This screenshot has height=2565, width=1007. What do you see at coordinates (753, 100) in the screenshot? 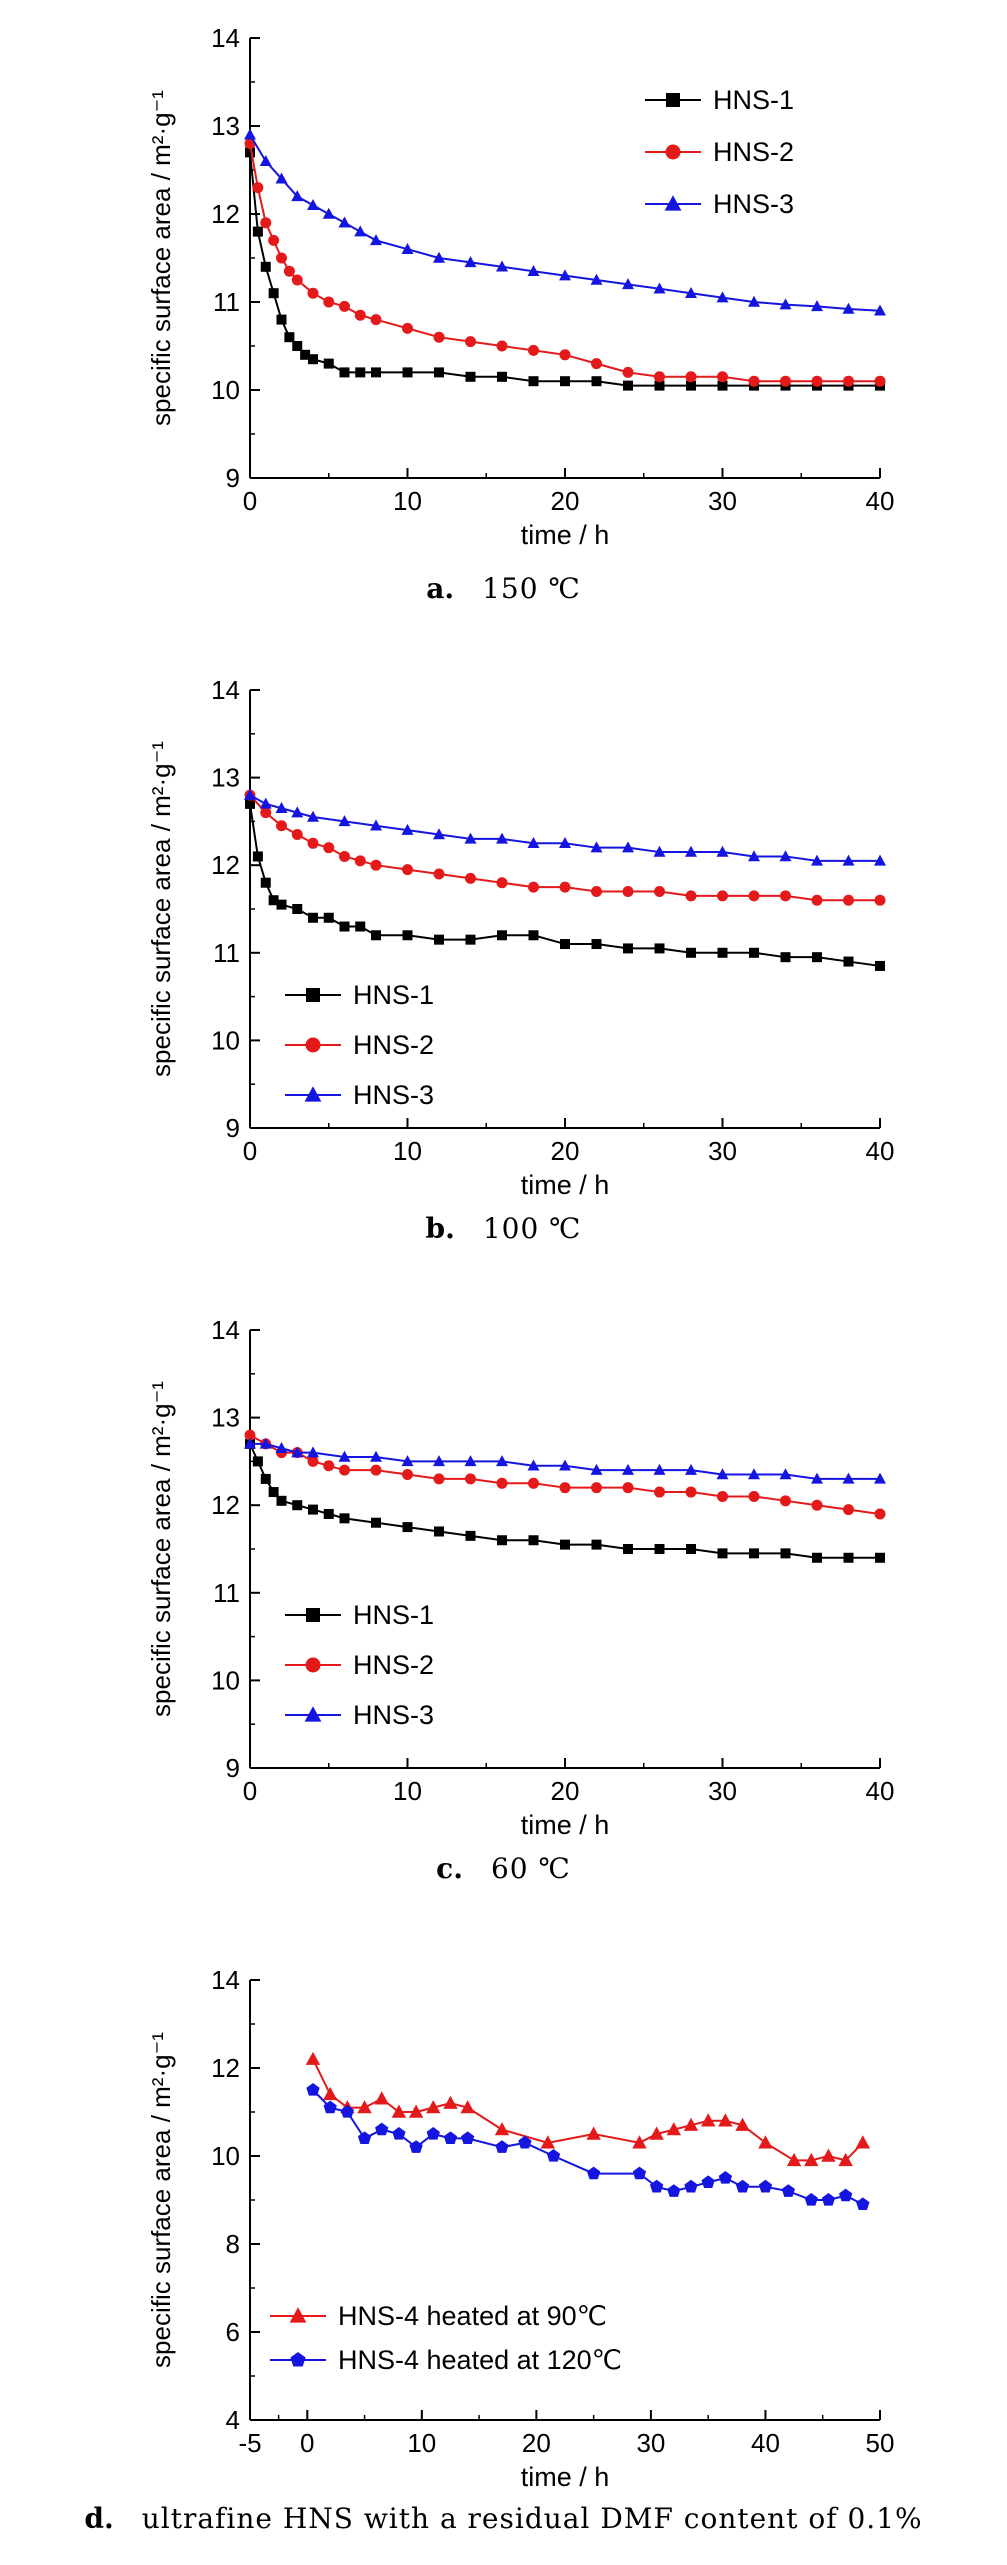
I see `legend-label: HNS-1` at bounding box center [753, 100].